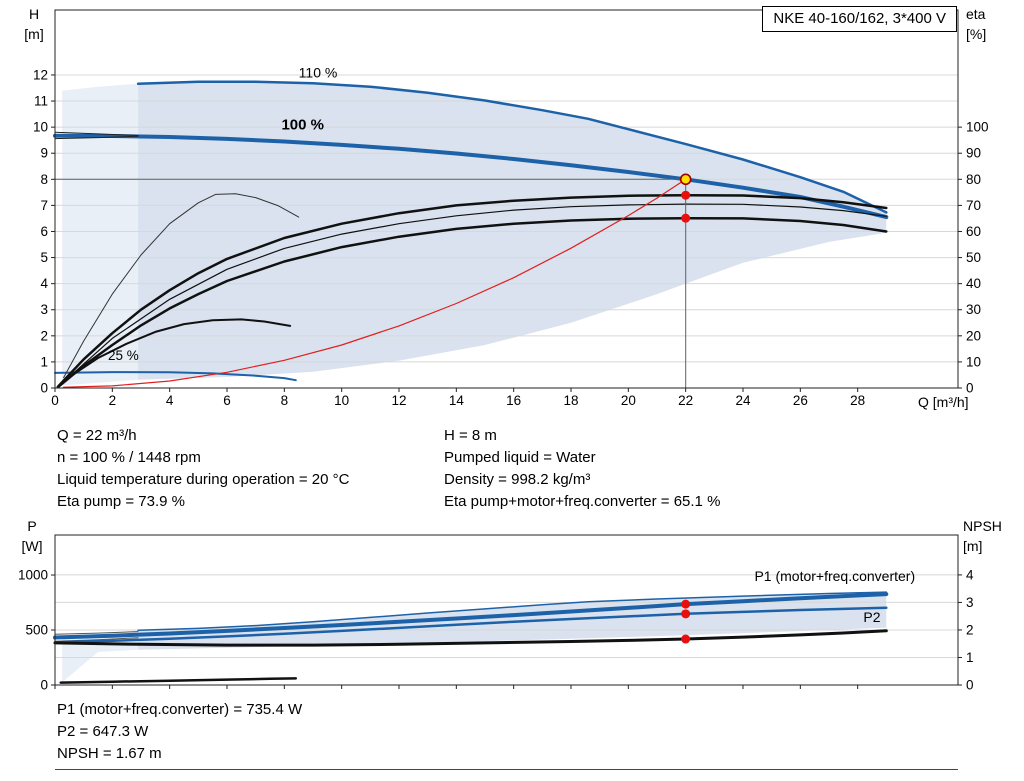 The height and width of the screenshot is (781, 1024). Describe the element at coordinates (976, 34) in the screenshot. I see `axis-label-line: [%]` at that location.